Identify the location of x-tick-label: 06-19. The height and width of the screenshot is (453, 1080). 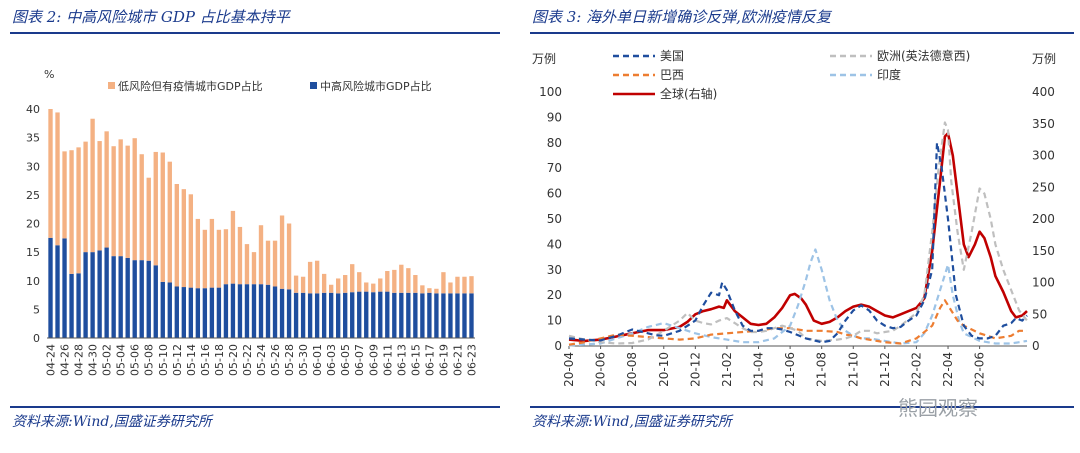
(443, 360).